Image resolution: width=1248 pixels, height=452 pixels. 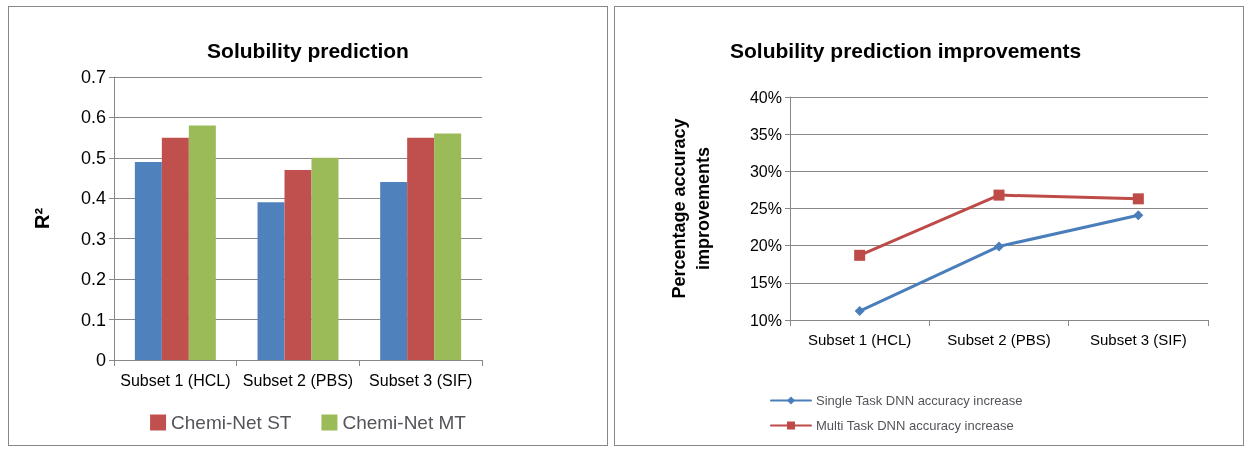 I want to click on y-tick-label: 0, so click(x=100, y=360).